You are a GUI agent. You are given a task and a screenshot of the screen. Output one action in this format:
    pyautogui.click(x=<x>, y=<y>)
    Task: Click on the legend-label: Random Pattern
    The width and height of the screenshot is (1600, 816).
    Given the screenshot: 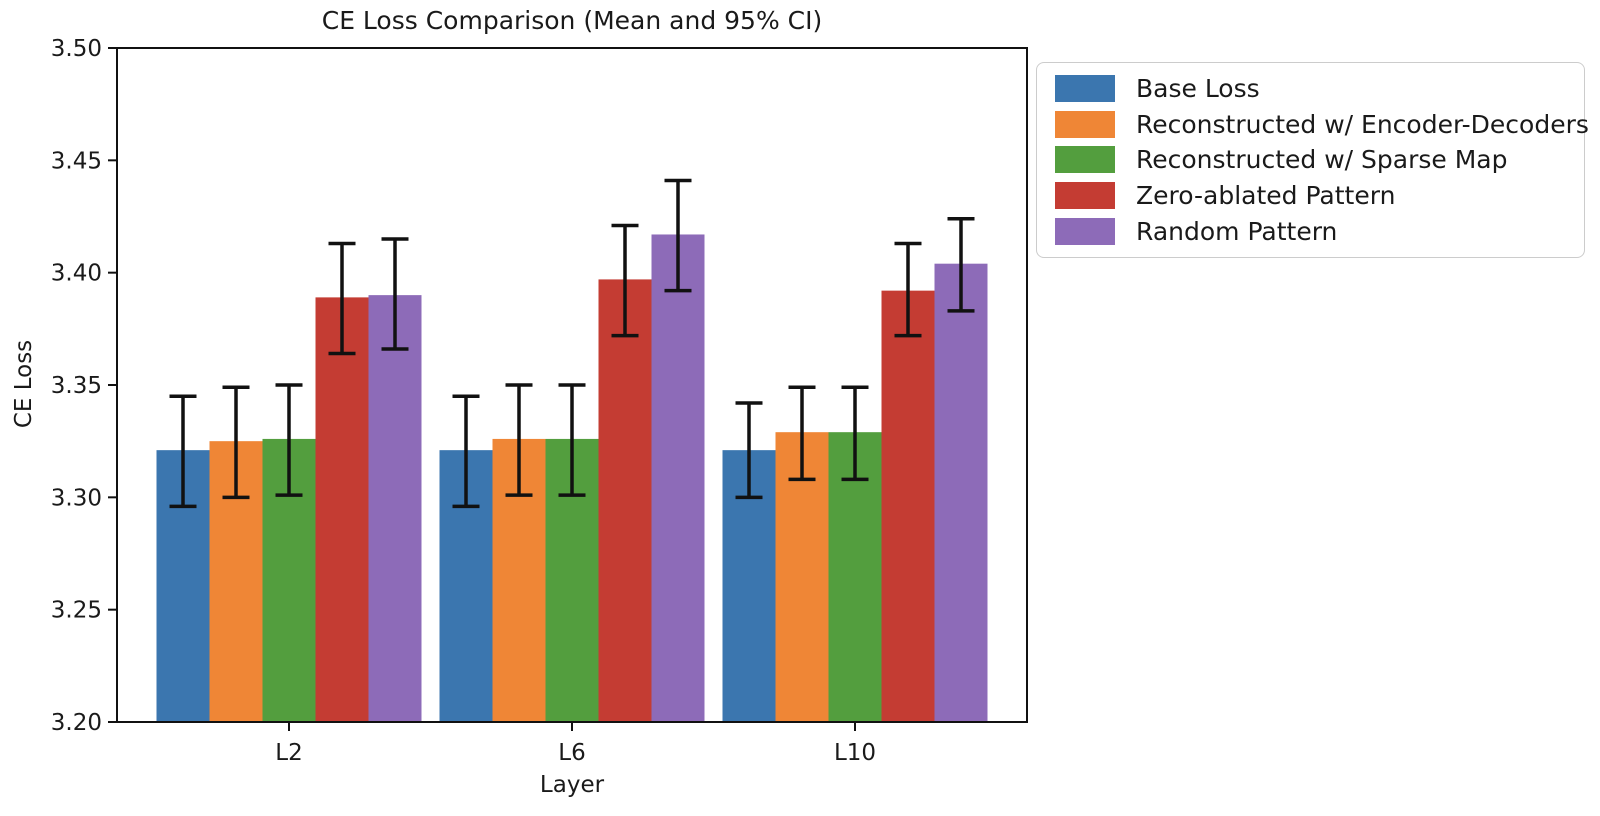 What is the action you would take?
    pyautogui.click(x=1237, y=231)
    